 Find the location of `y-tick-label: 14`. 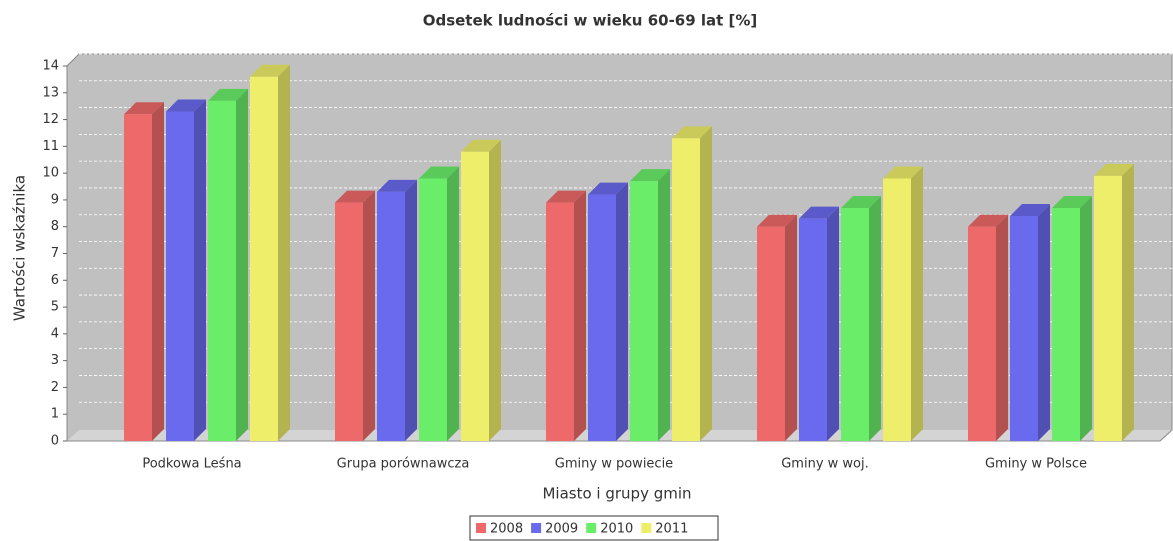

y-tick-label: 14 is located at coordinates (50, 66).